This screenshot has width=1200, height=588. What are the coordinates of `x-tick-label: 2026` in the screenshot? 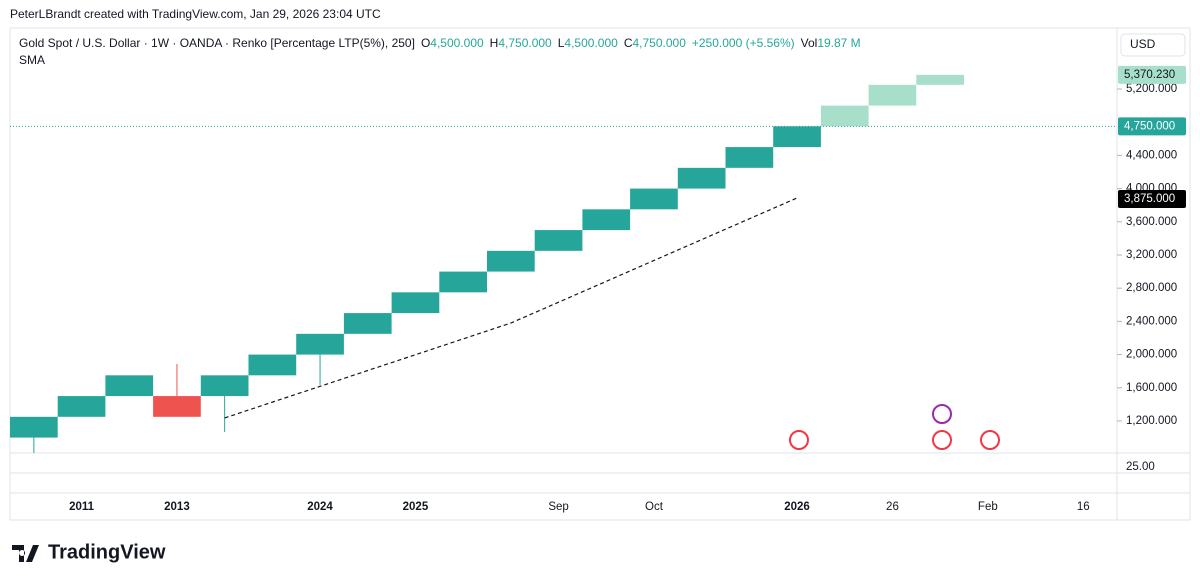 It's located at (797, 507).